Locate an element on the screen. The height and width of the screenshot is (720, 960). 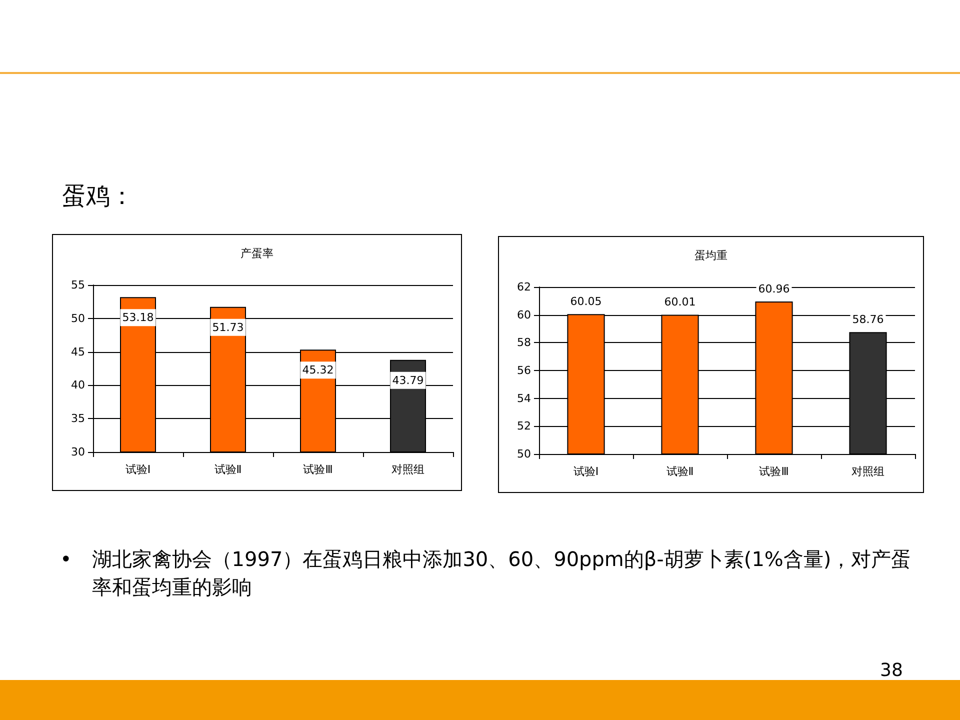
data-label: 58.76 is located at coordinates (868, 319).